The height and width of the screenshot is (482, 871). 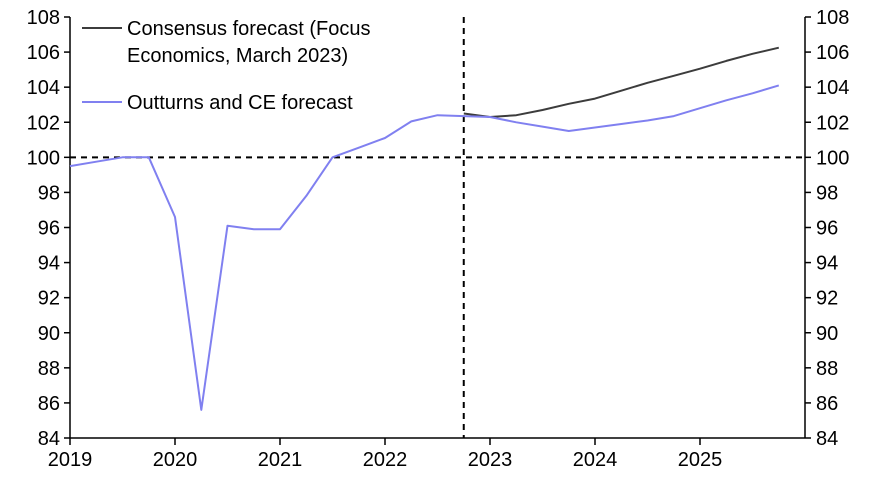 I want to click on series-line-consensus, so click(x=621, y=82).